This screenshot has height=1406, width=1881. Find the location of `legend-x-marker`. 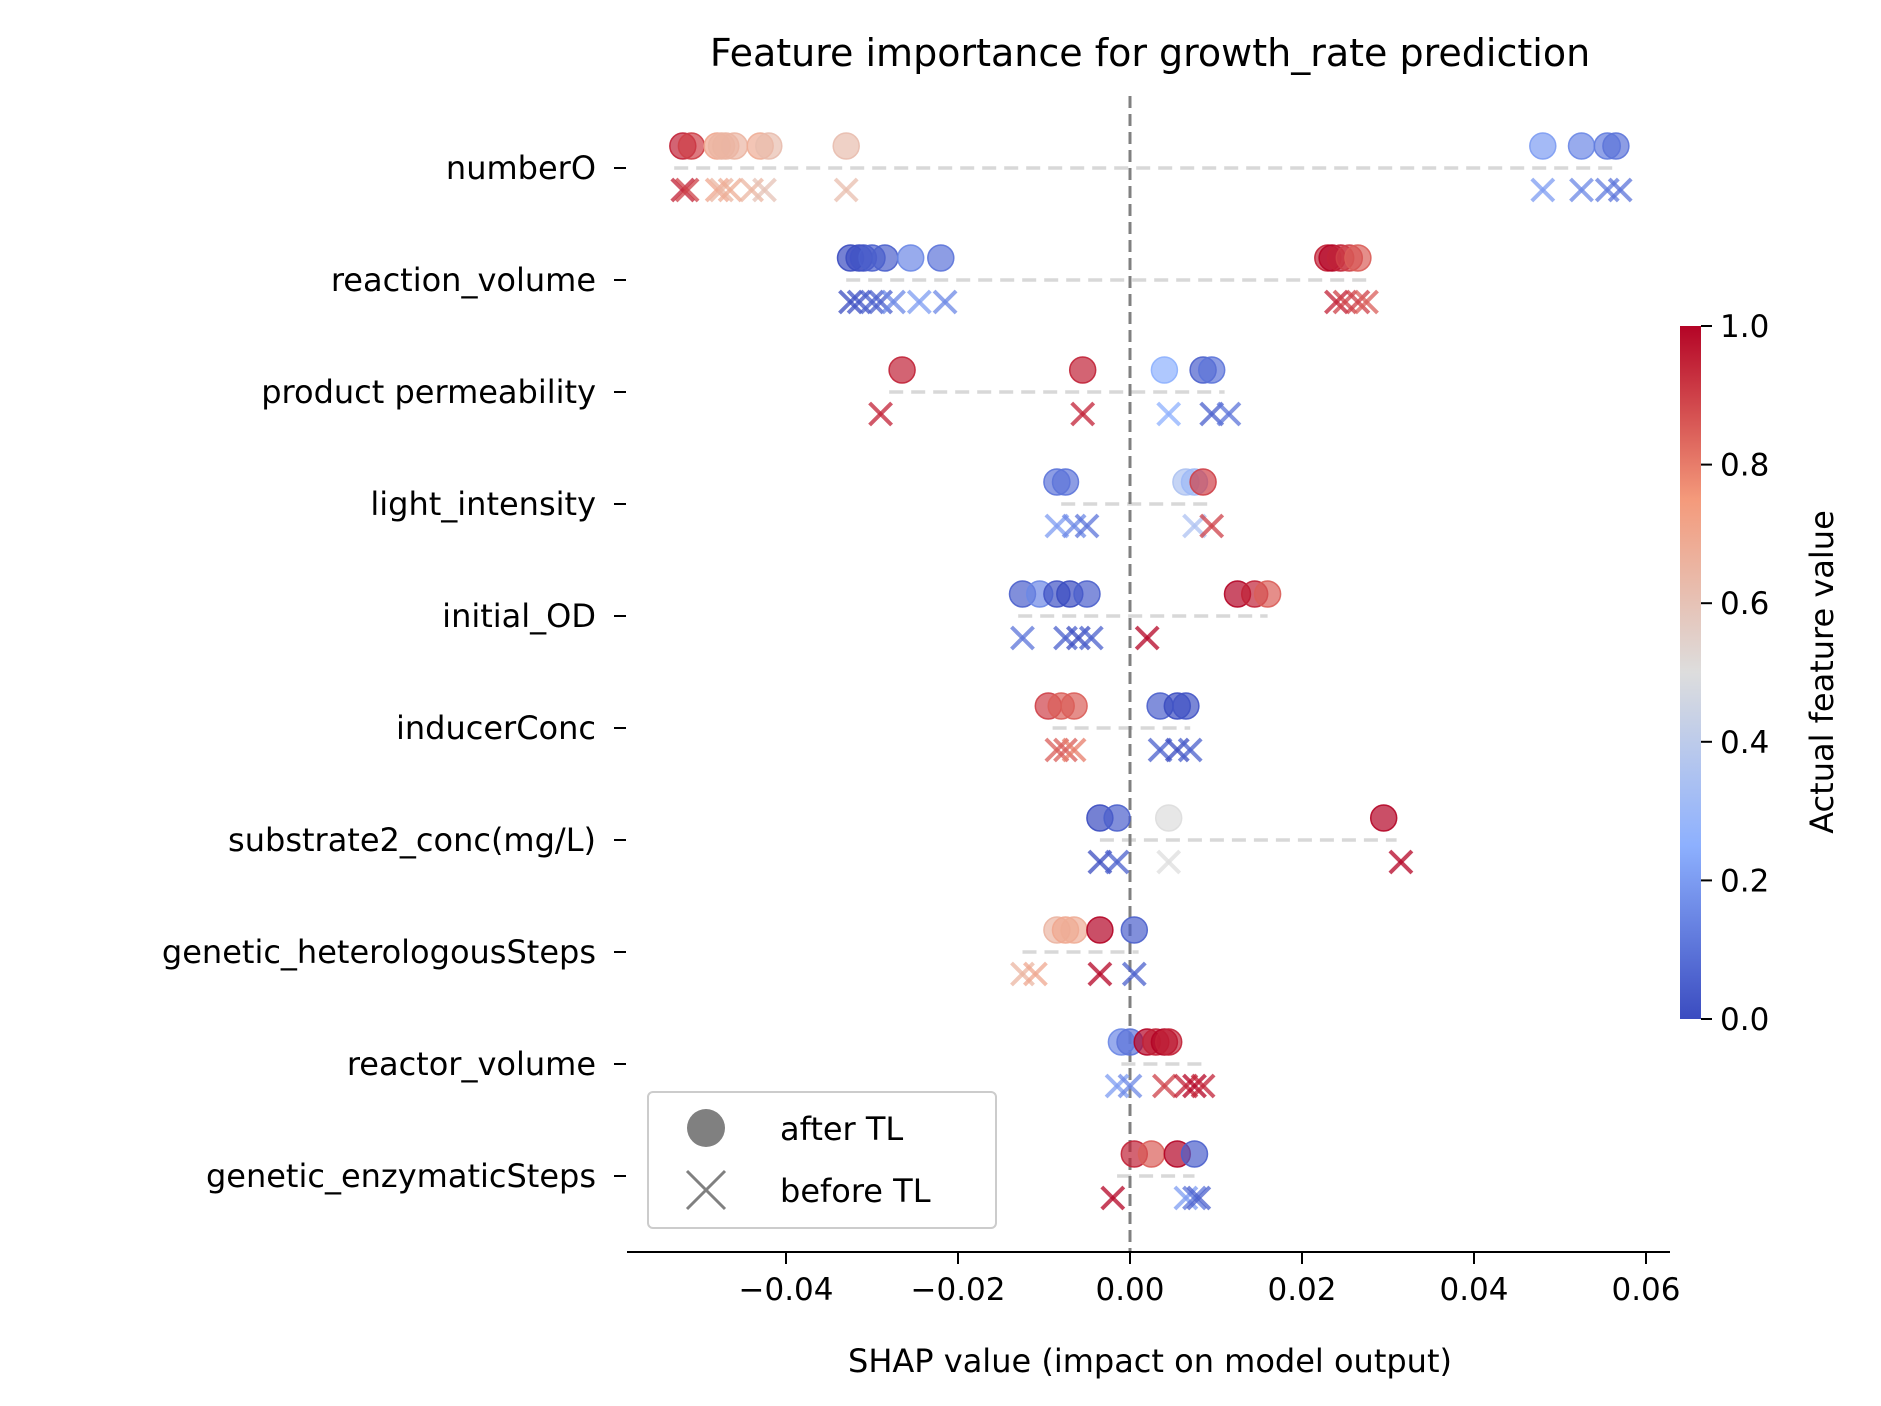

legend-x-marker is located at coordinates (706, 1190).